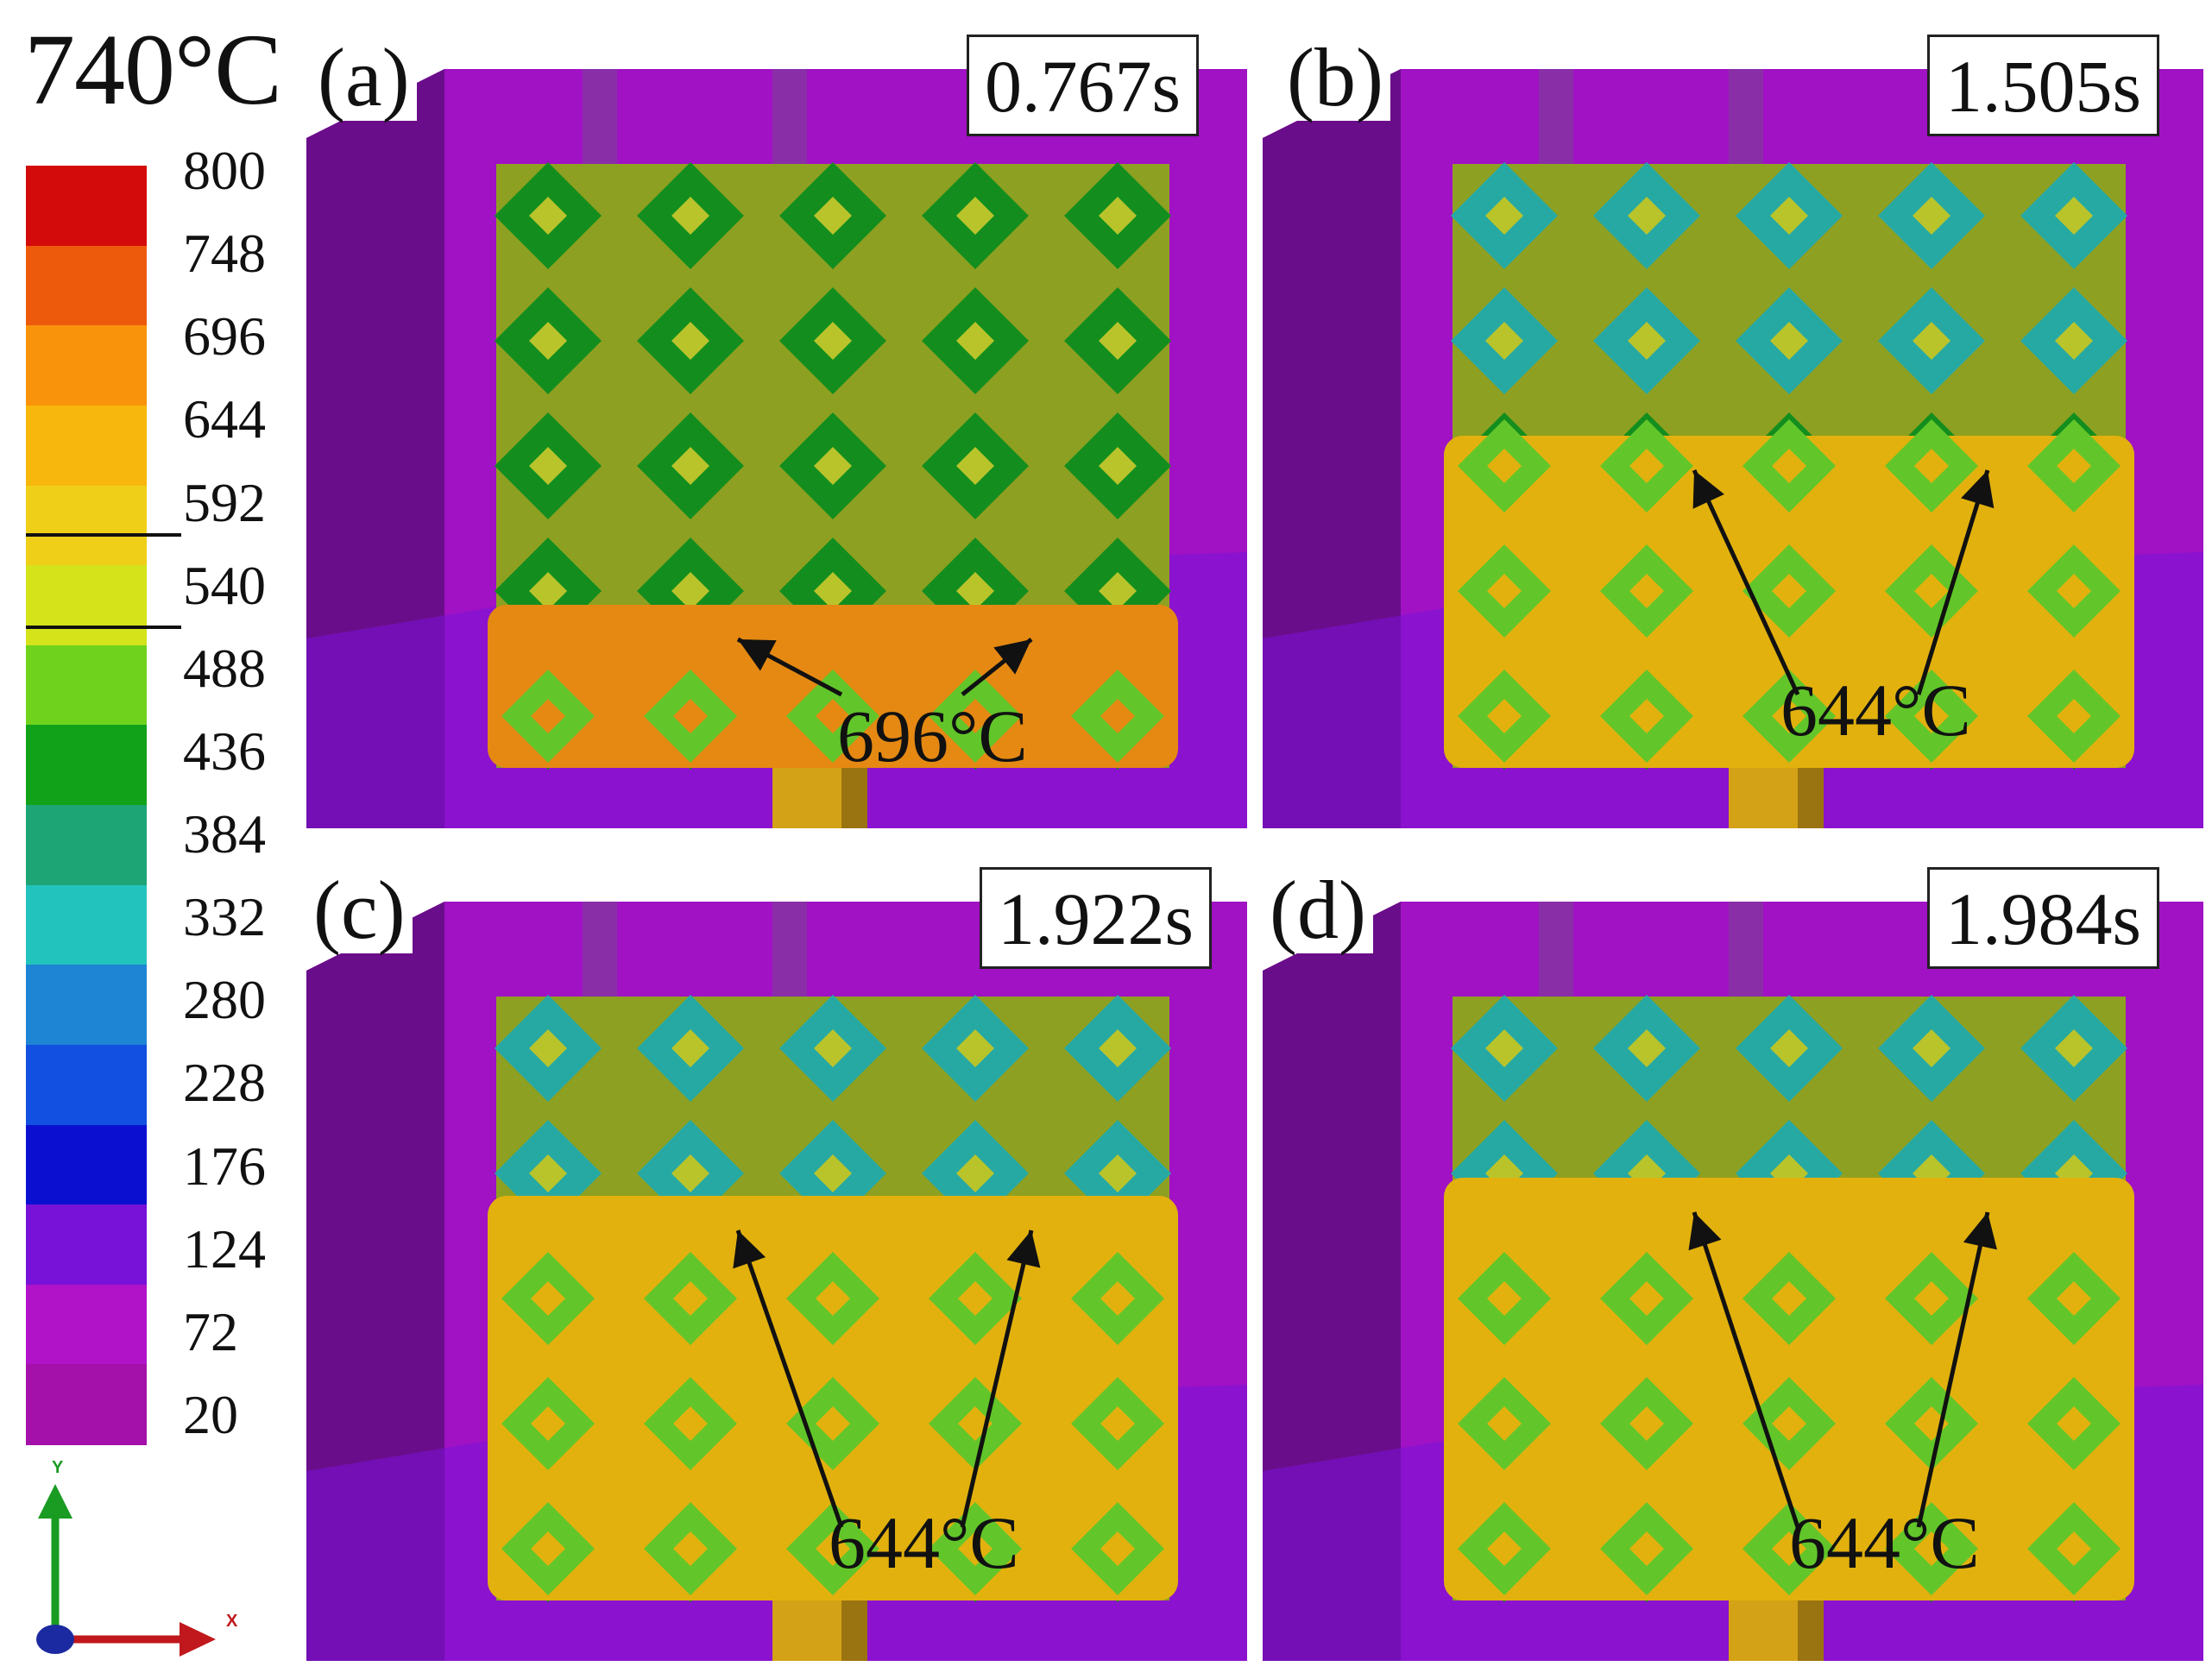  What do you see at coordinates (924, 1542) in the screenshot?
I see `panel-c-temp-label: 644°C` at bounding box center [924, 1542].